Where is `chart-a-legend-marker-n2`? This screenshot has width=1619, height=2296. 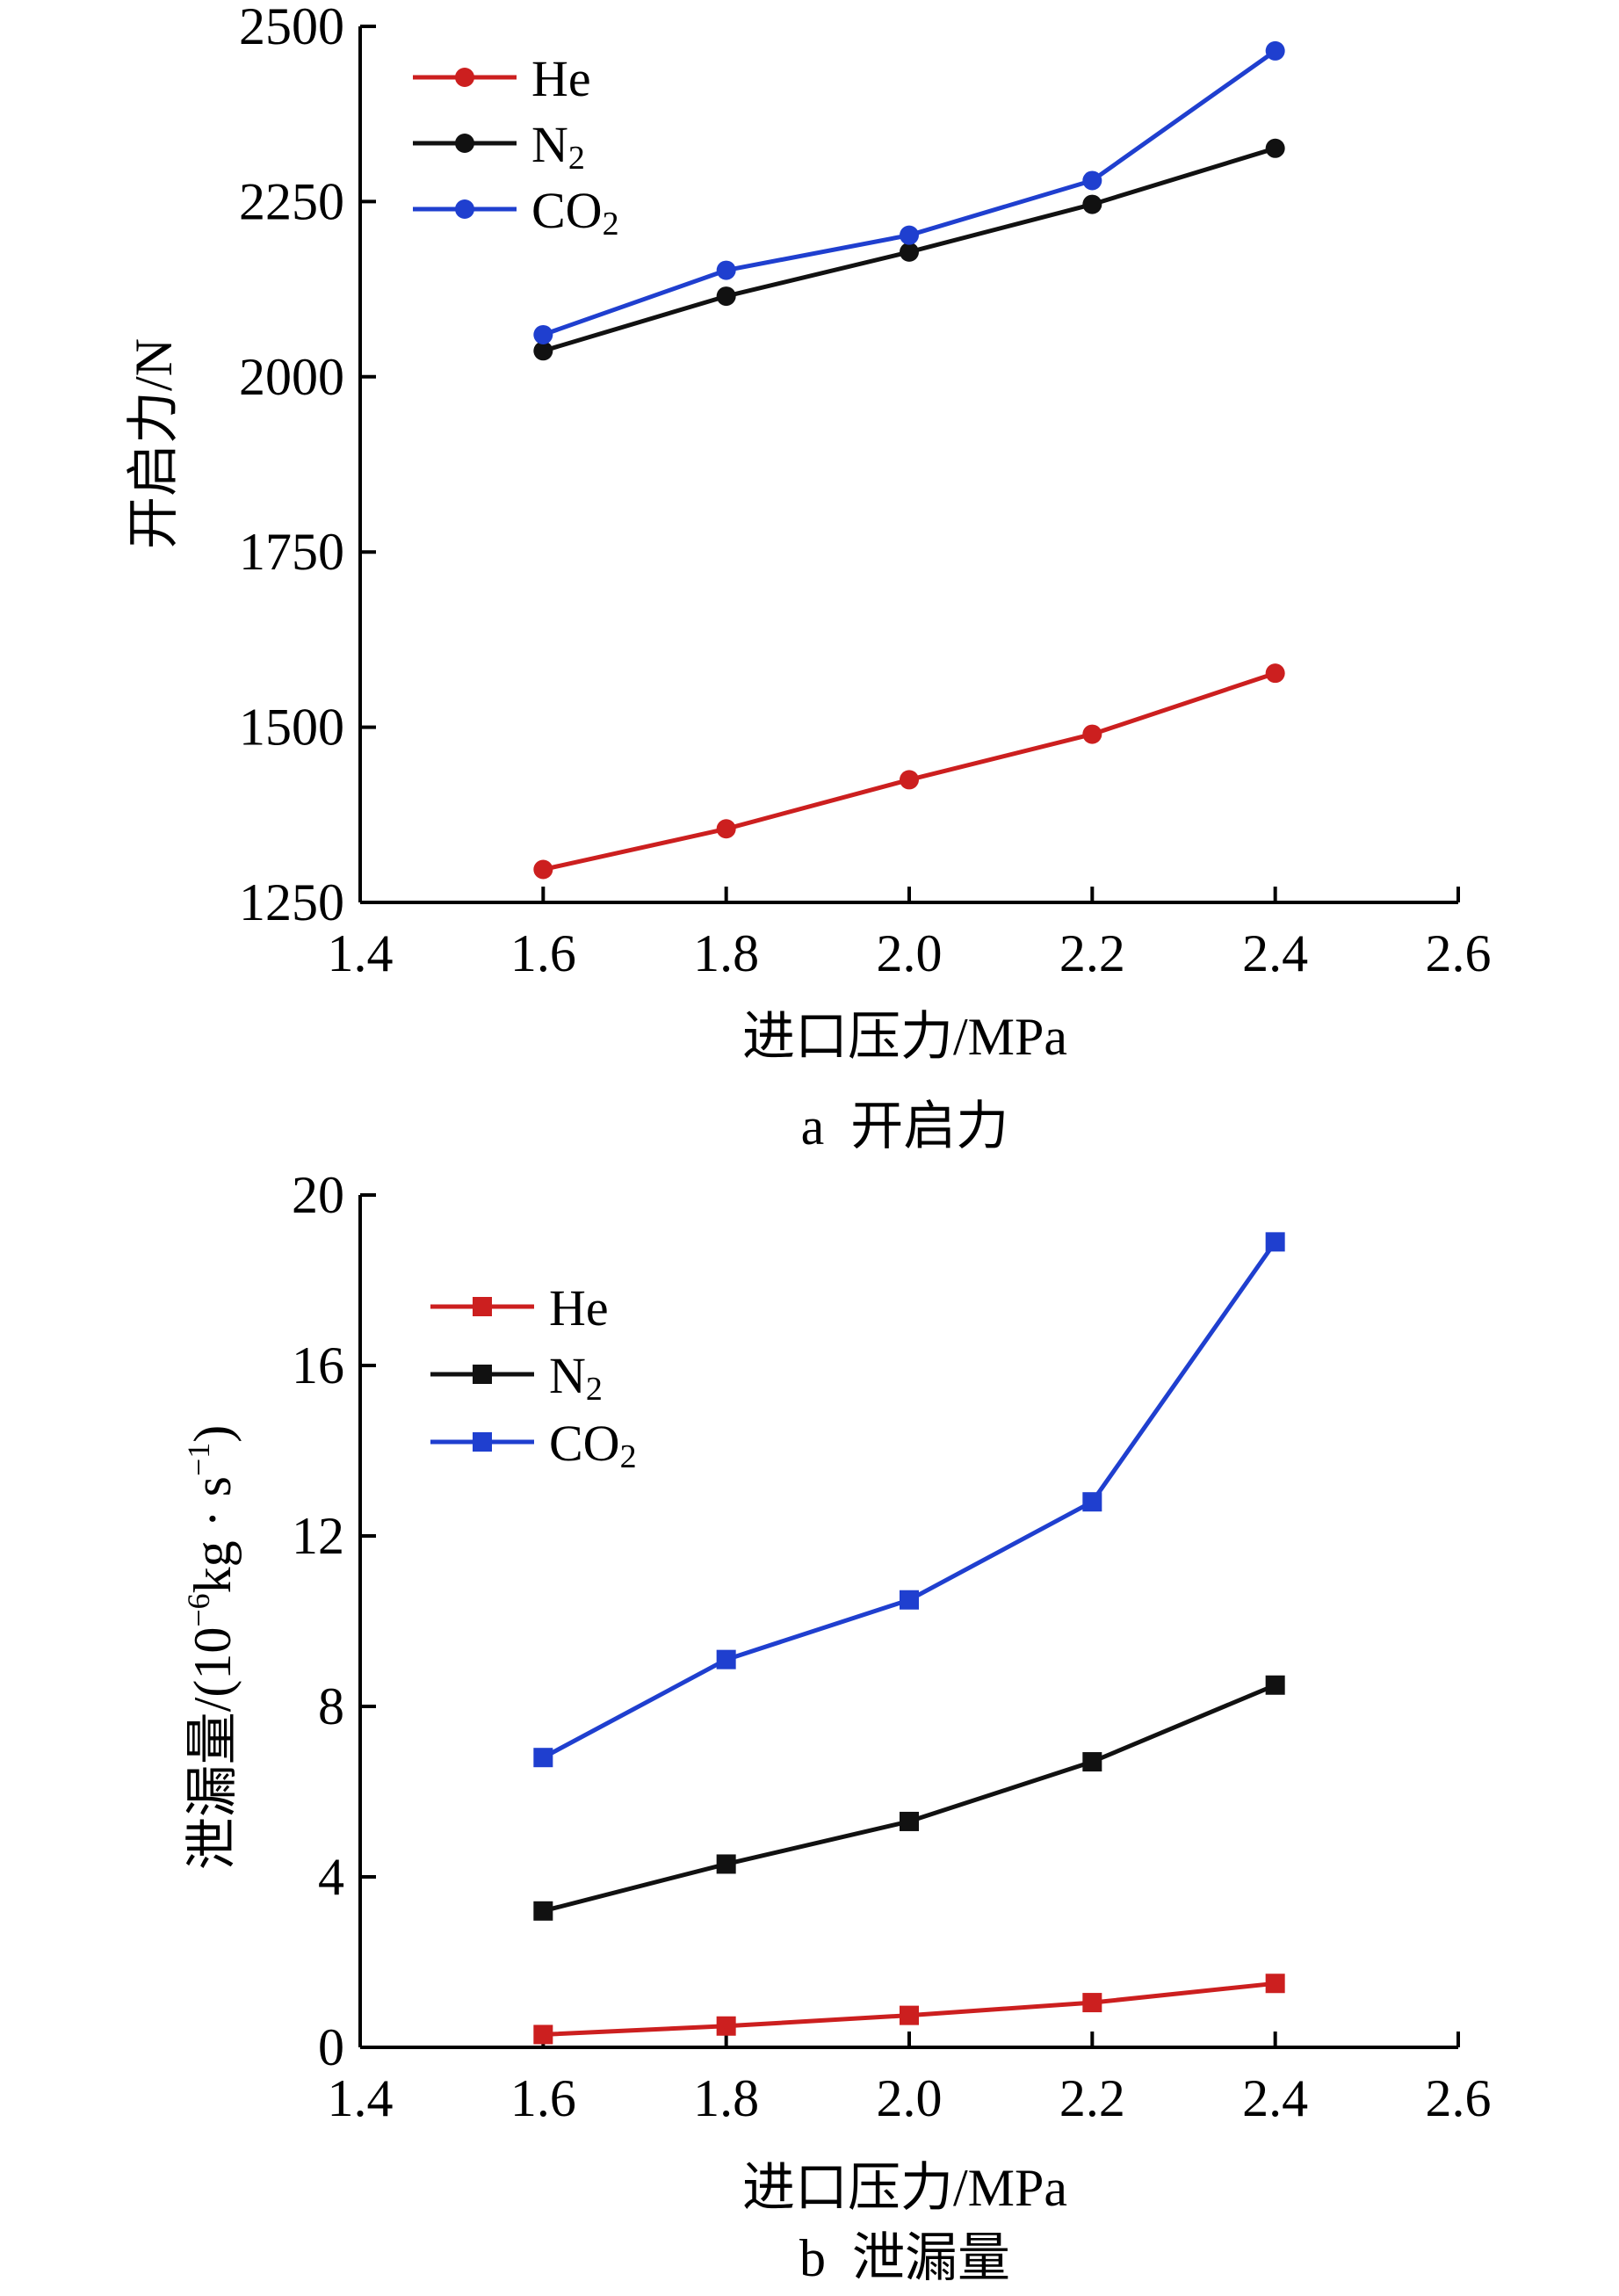
chart-a-legend-marker-n2 is located at coordinates (465, 143).